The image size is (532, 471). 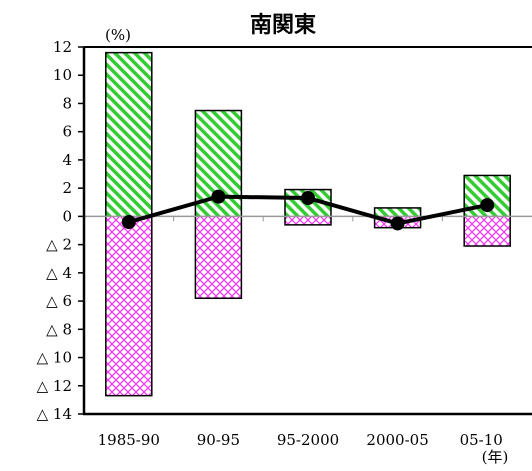 I want to click on x-tick-label: 90-95, so click(x=218, y=440).